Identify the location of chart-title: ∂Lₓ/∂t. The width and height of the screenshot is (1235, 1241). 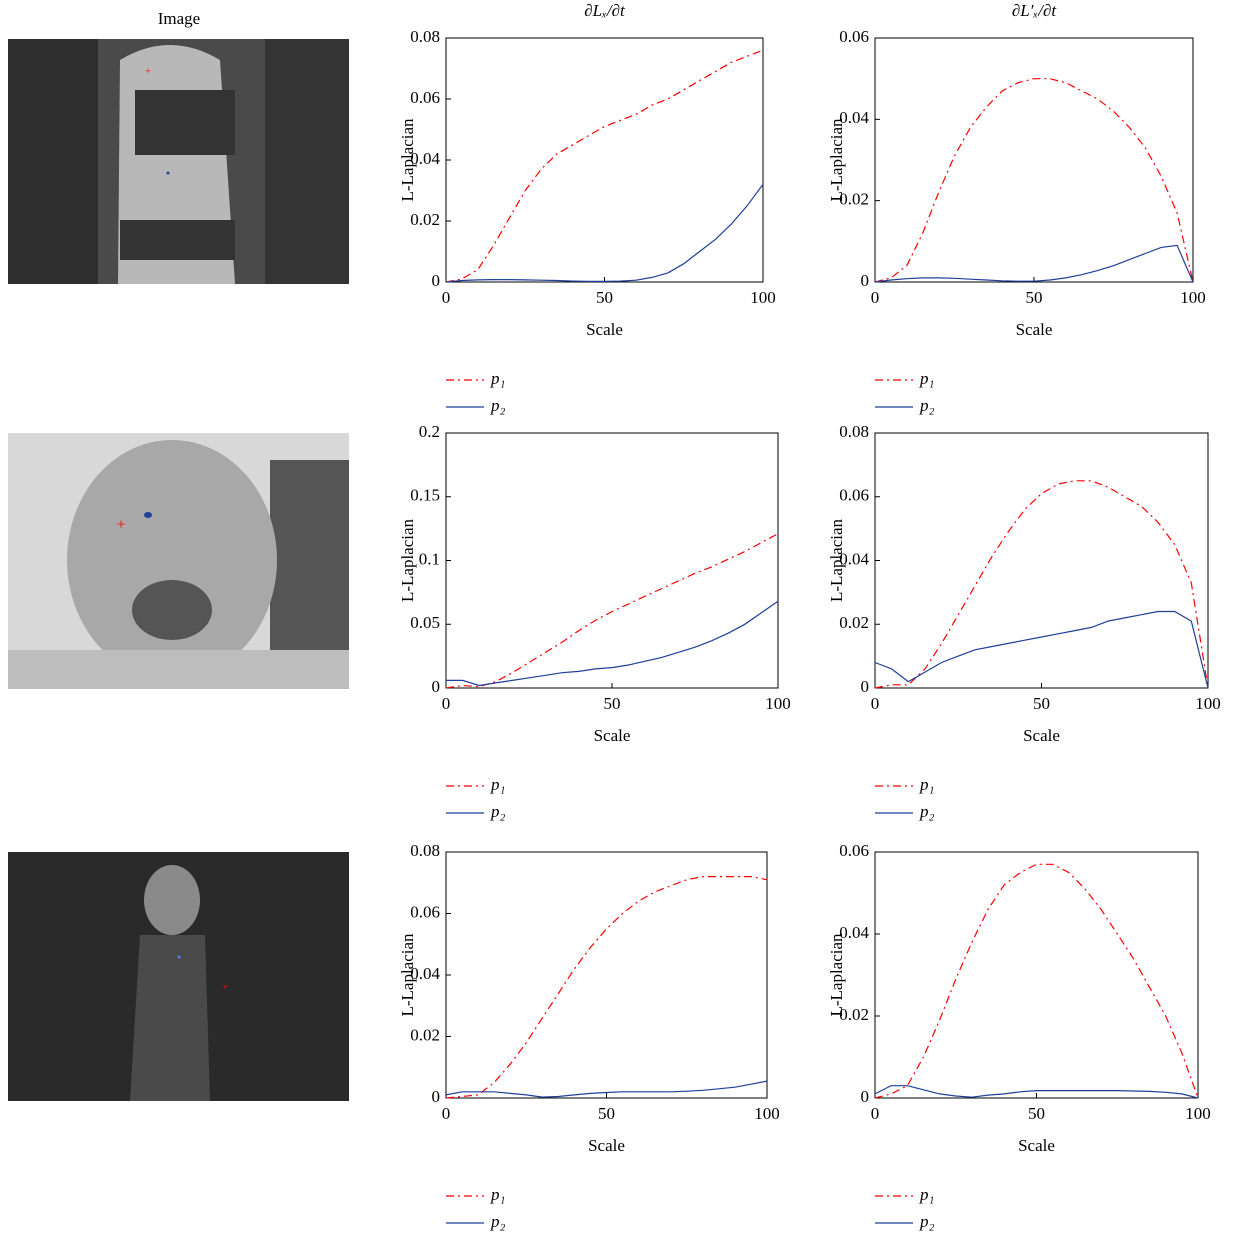
(605, 10).